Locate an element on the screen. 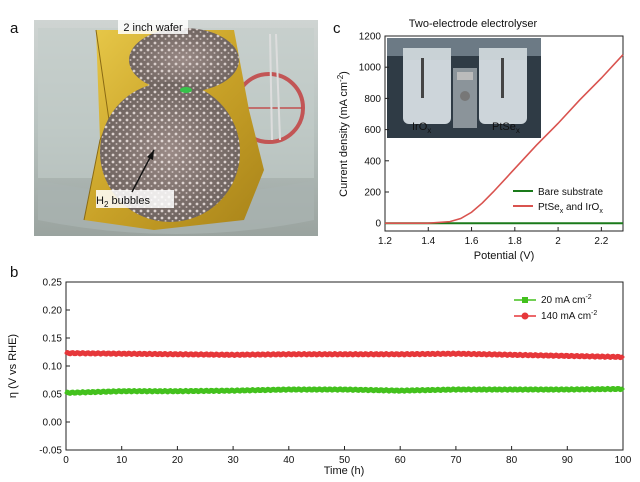 The height and width of the screenshot is (482, 640). chart-c-ylabel: Current density (mA cm-2) is located at coordinates (343, 134).